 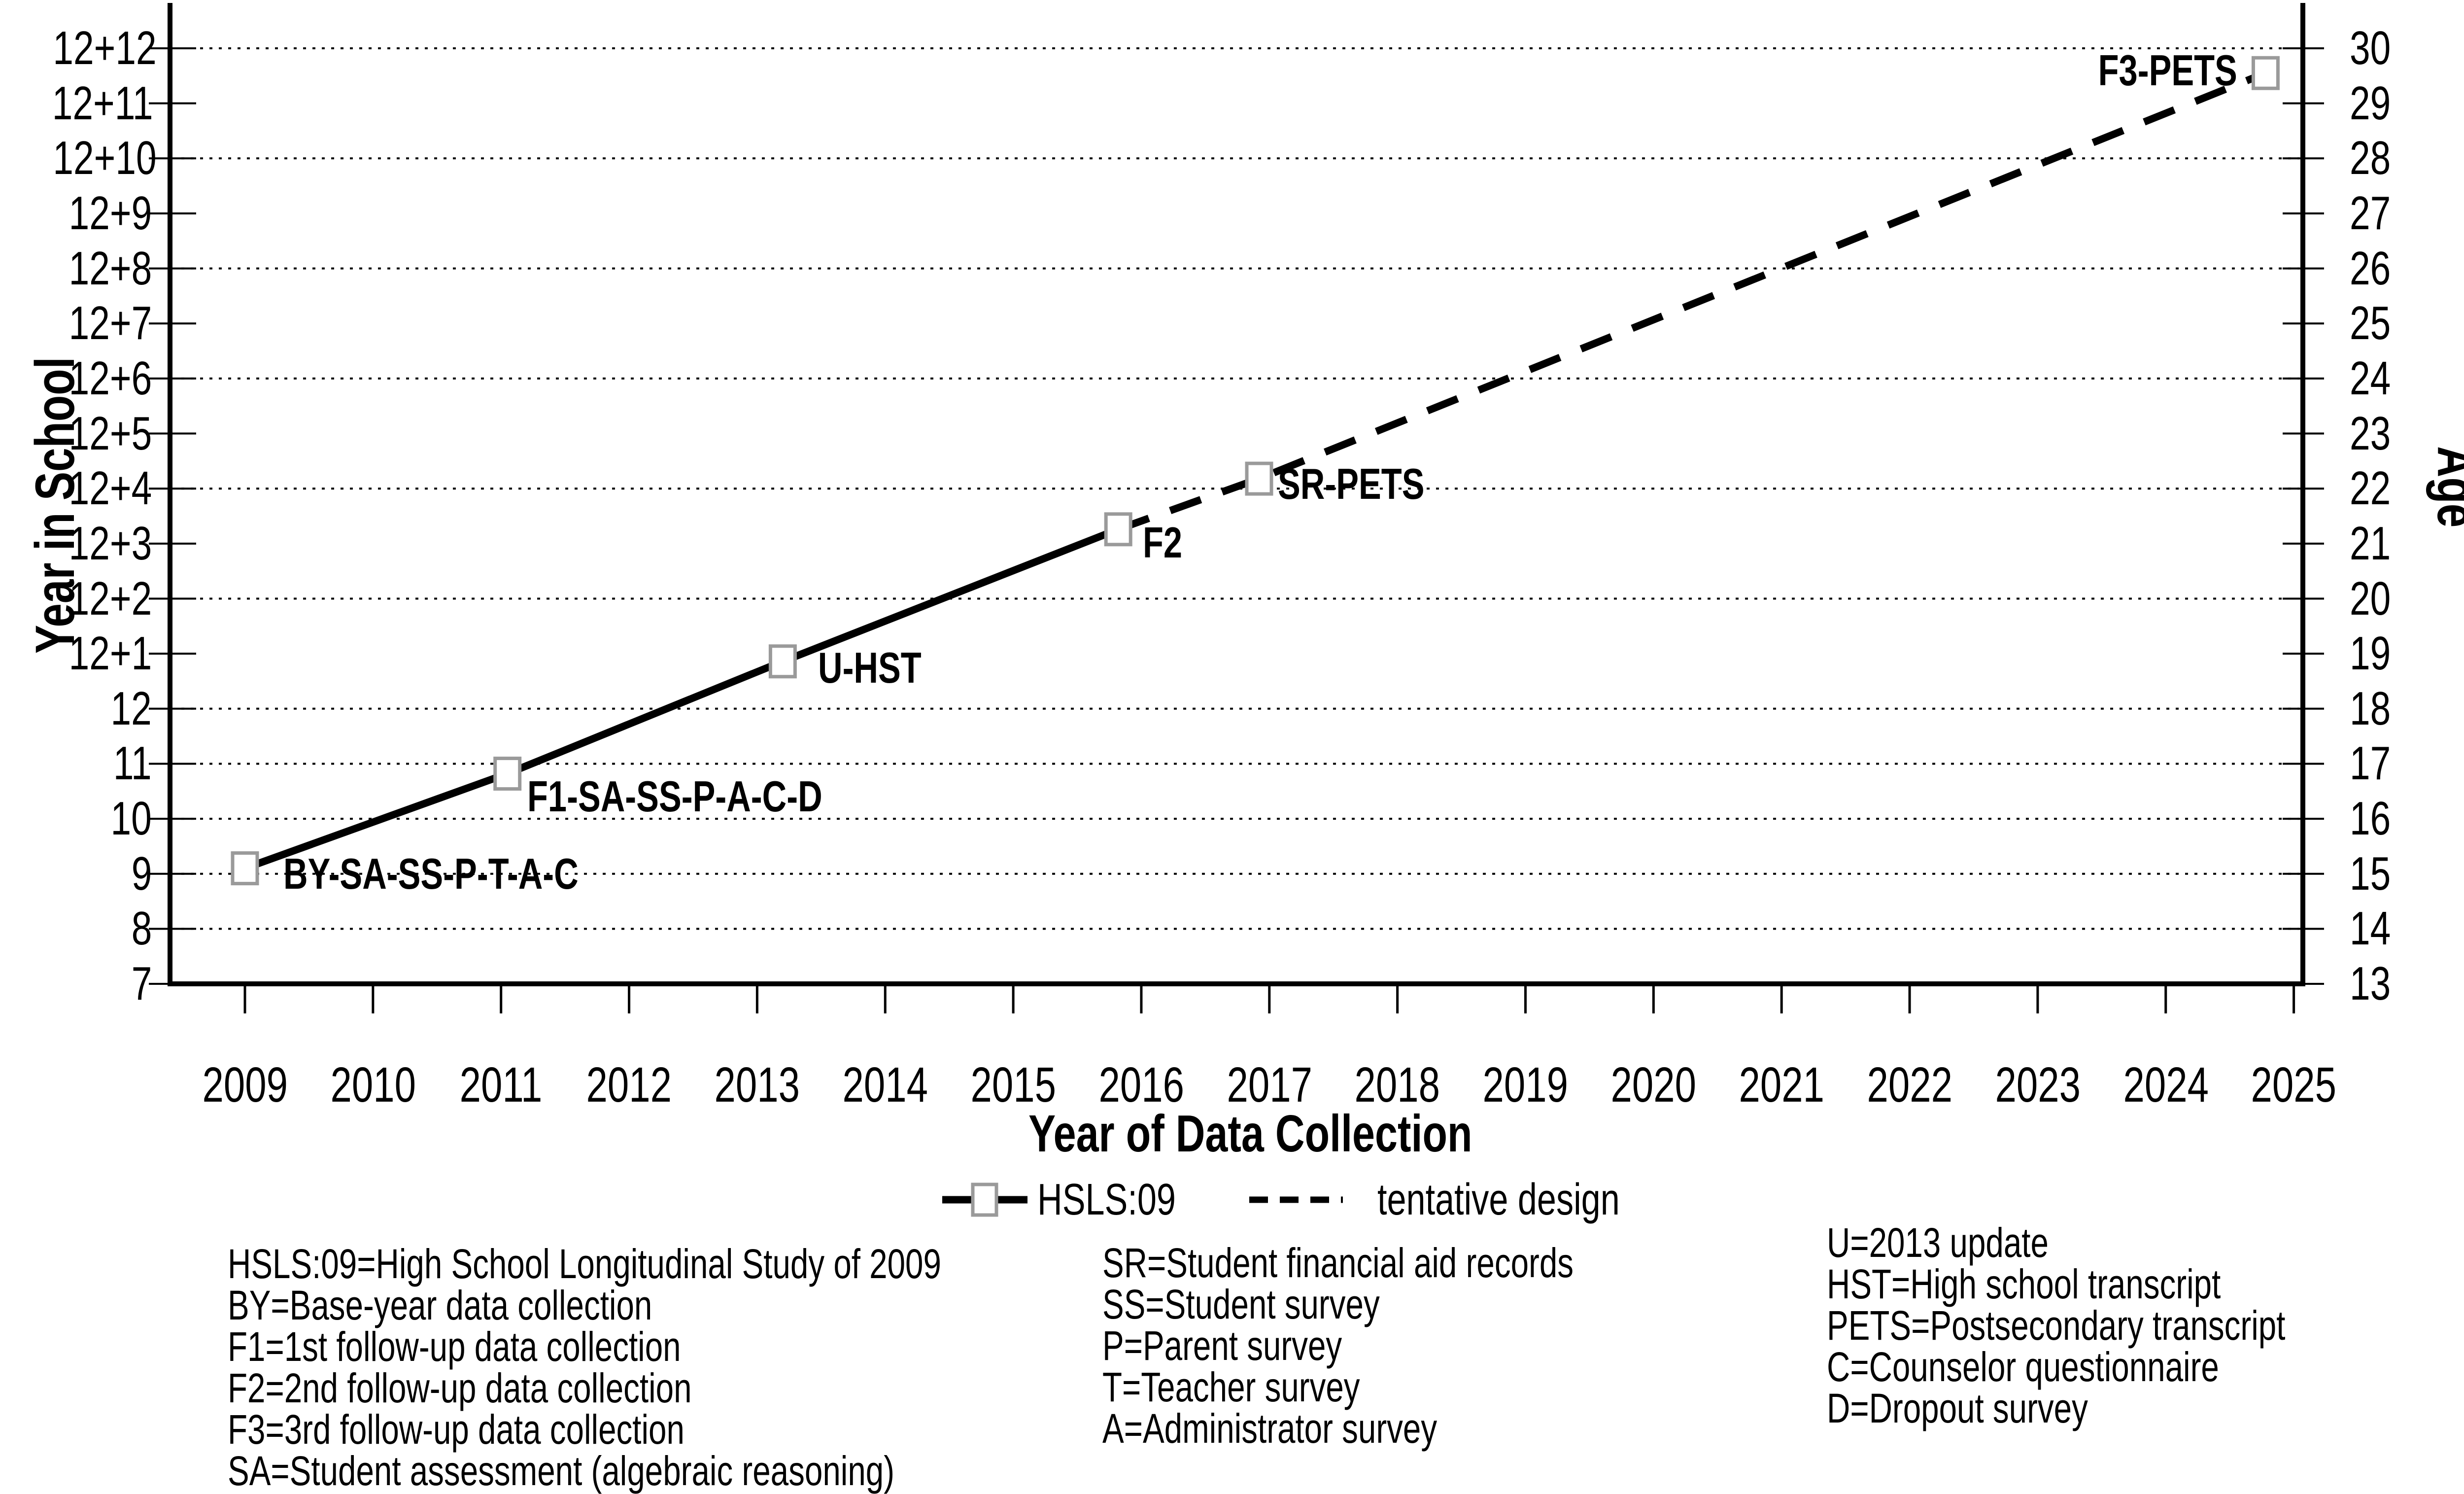 I want to click on y-right-tick-label: 25, so click(x=2376, y=323).